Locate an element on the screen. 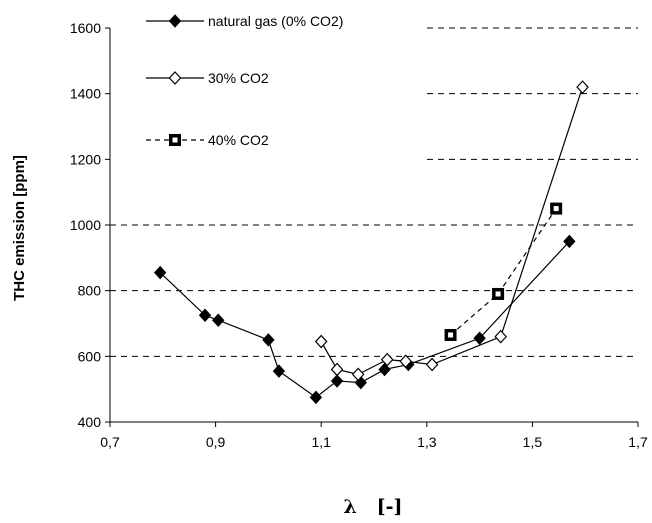 The image size is (652, 523). y-tick-label: 1000 is located at coordinates (85, 225).